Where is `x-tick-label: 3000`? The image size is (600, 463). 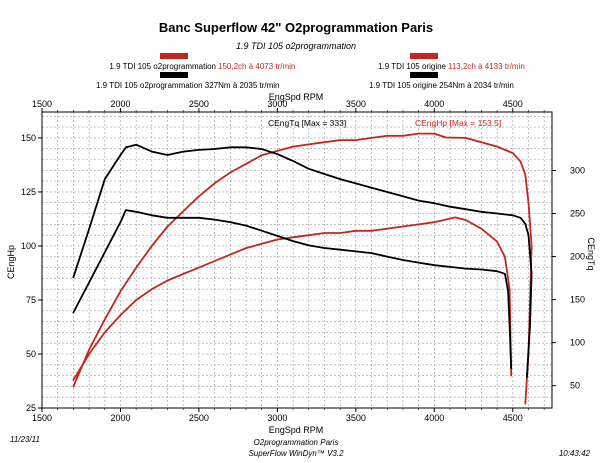 x-tick-label: 3000 is located at coordinates (277, 418).